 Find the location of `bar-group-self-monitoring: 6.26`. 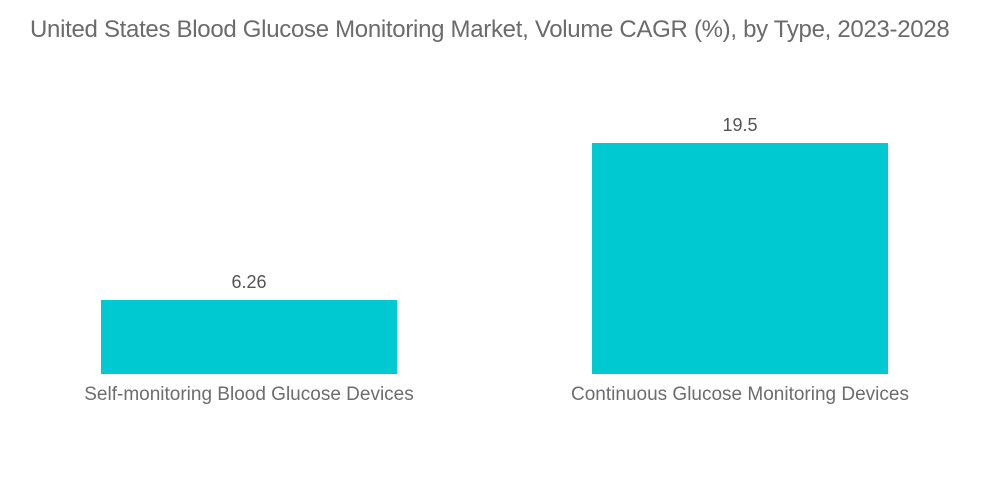

bar-group-self-monitoring: 6.26 is located at coordinates (249, 323).